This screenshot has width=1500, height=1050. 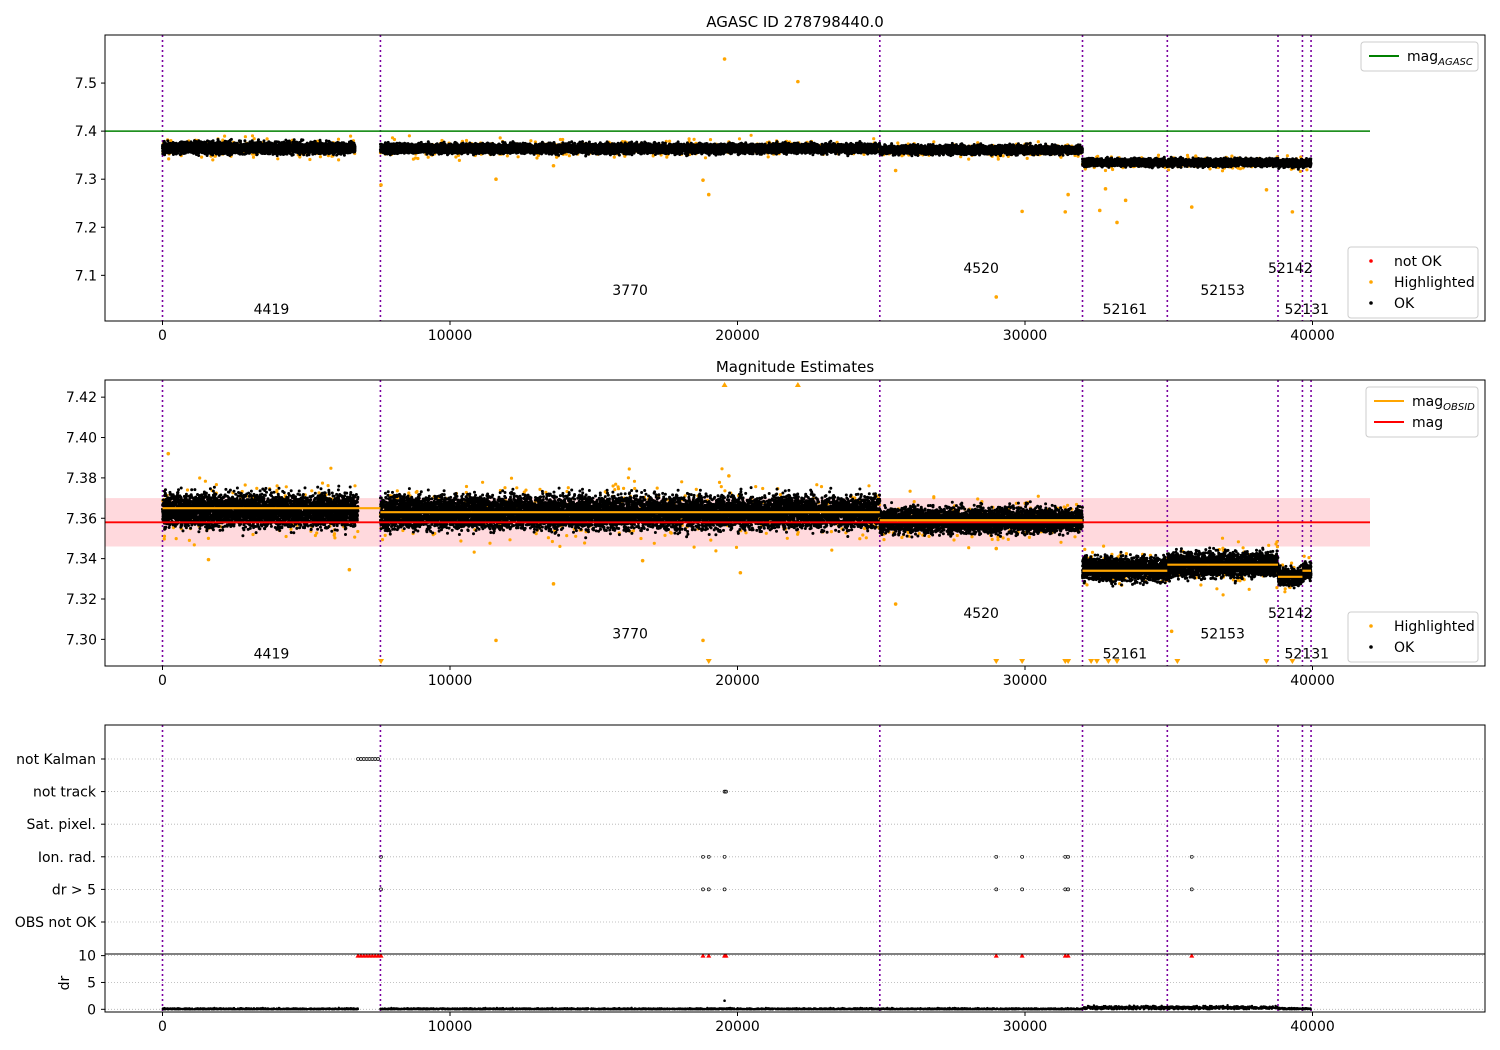 What do you see at coordinates (91, 1010) in the screenshot?
I see `y-tick-label: 0` at bounding box center [91, 1010].